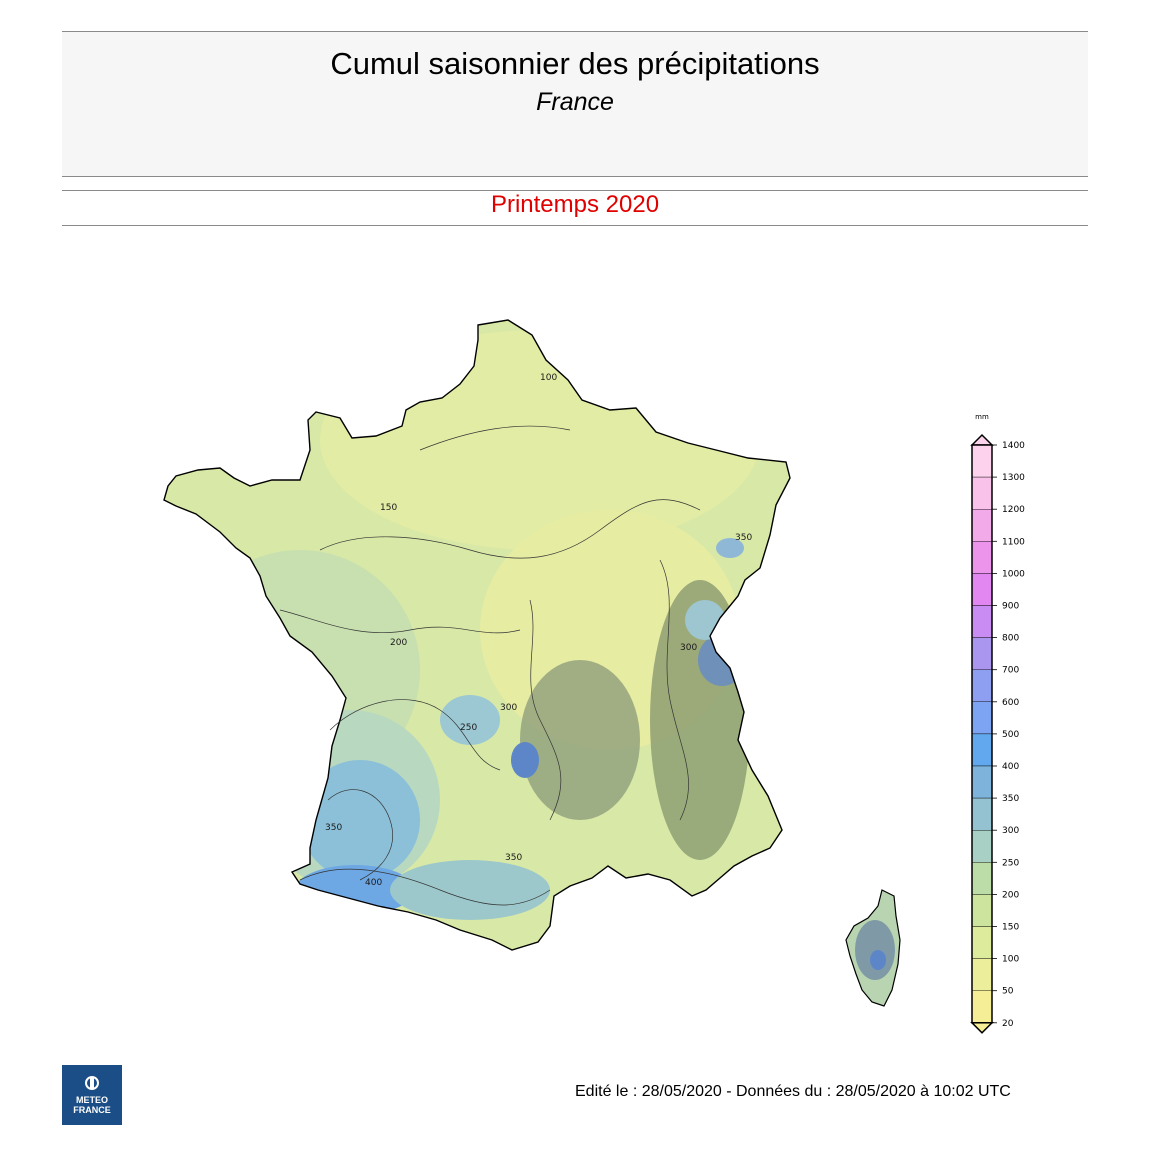 The height and width of the screenshot is (1150, 1150). What do you see at coordinates (873, 948) in the screenshot?
I see `corsica-outline` at bounding box center [873, 948].